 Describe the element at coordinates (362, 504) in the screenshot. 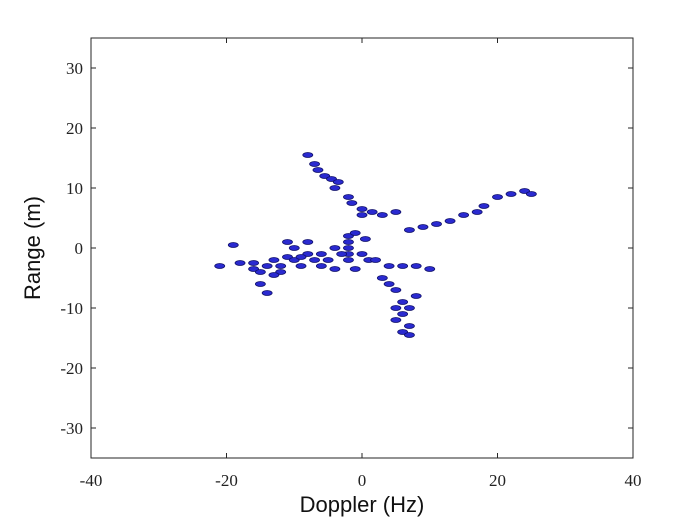

I see `x-axis-label: Doppler (Hz)` at that location.